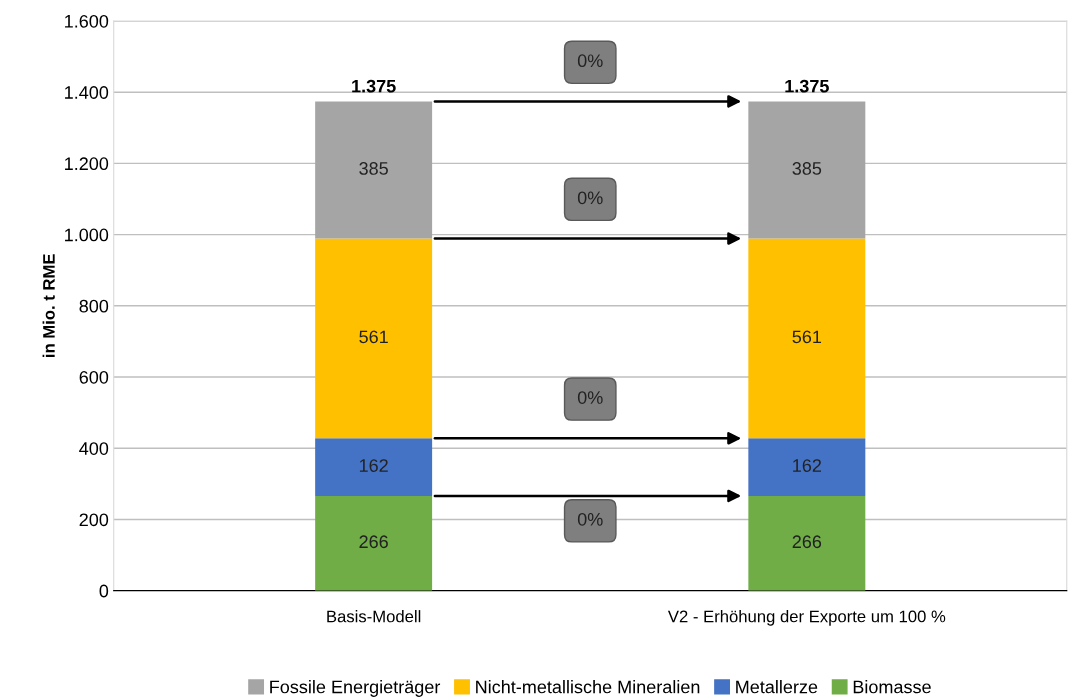 This screenshot has width=1083, height=699. I want to click on y-tick-label: 400, so click(94, 448).